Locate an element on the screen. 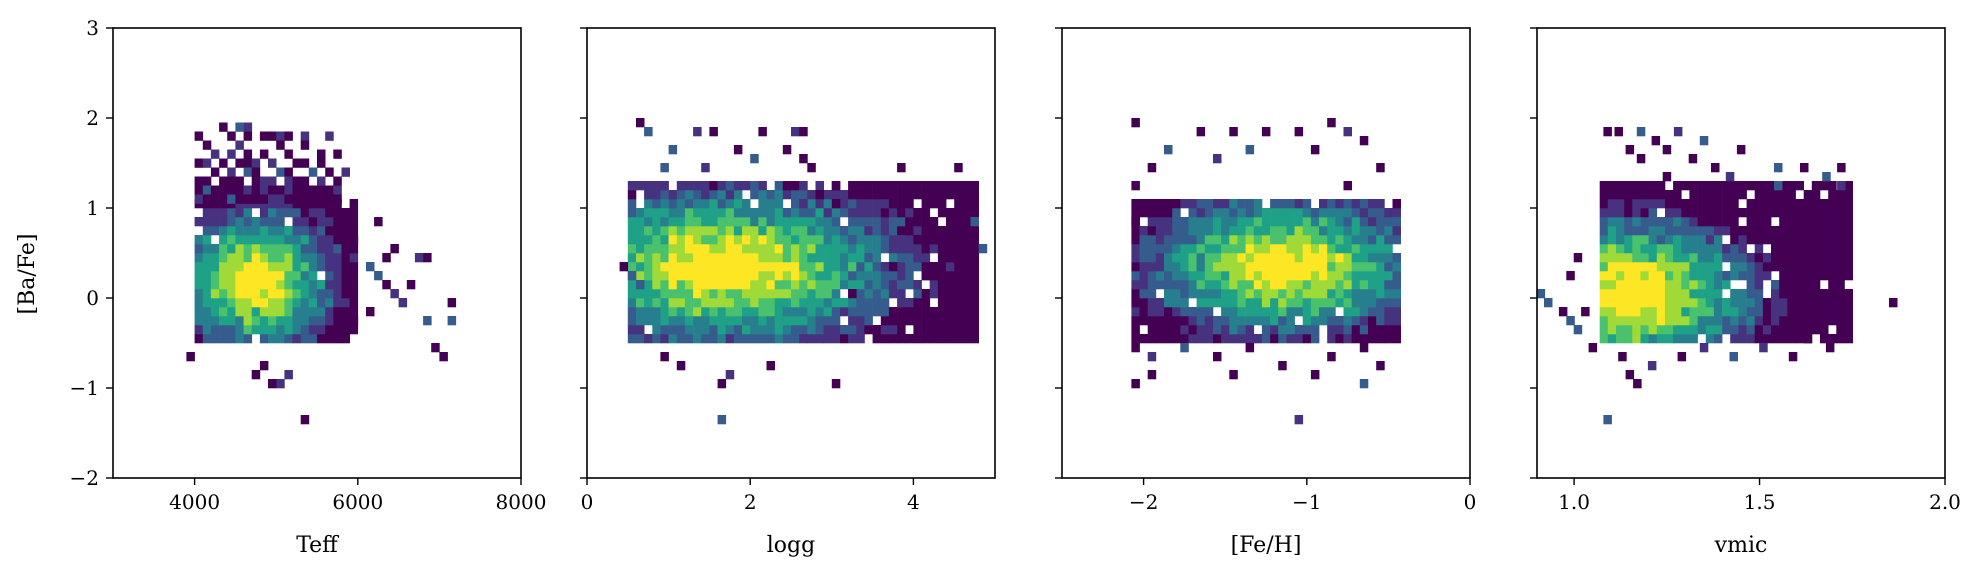 The height and width of the screenshot is (579, 1979). heatmap-cells is located at coordinates (321, 273).